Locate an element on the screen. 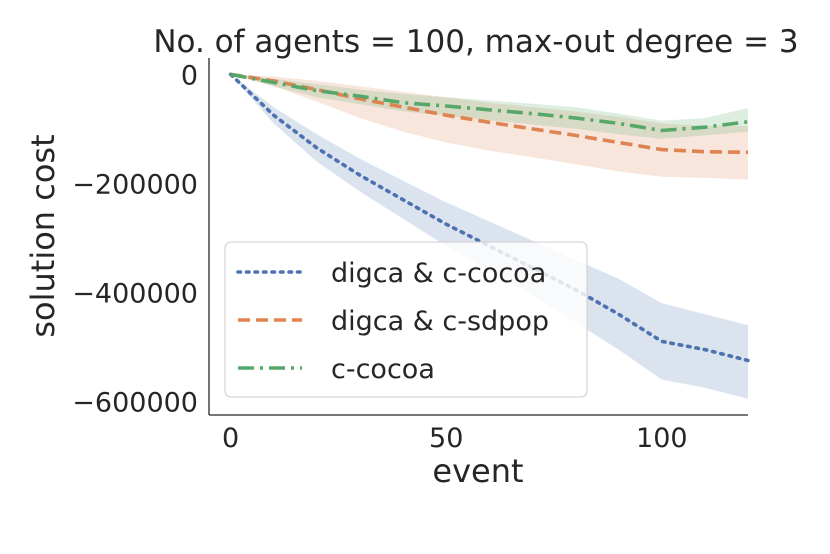 The height and width of the screenshot is (554, 830). x-axis-label: event is located at coordinates (477, 471).